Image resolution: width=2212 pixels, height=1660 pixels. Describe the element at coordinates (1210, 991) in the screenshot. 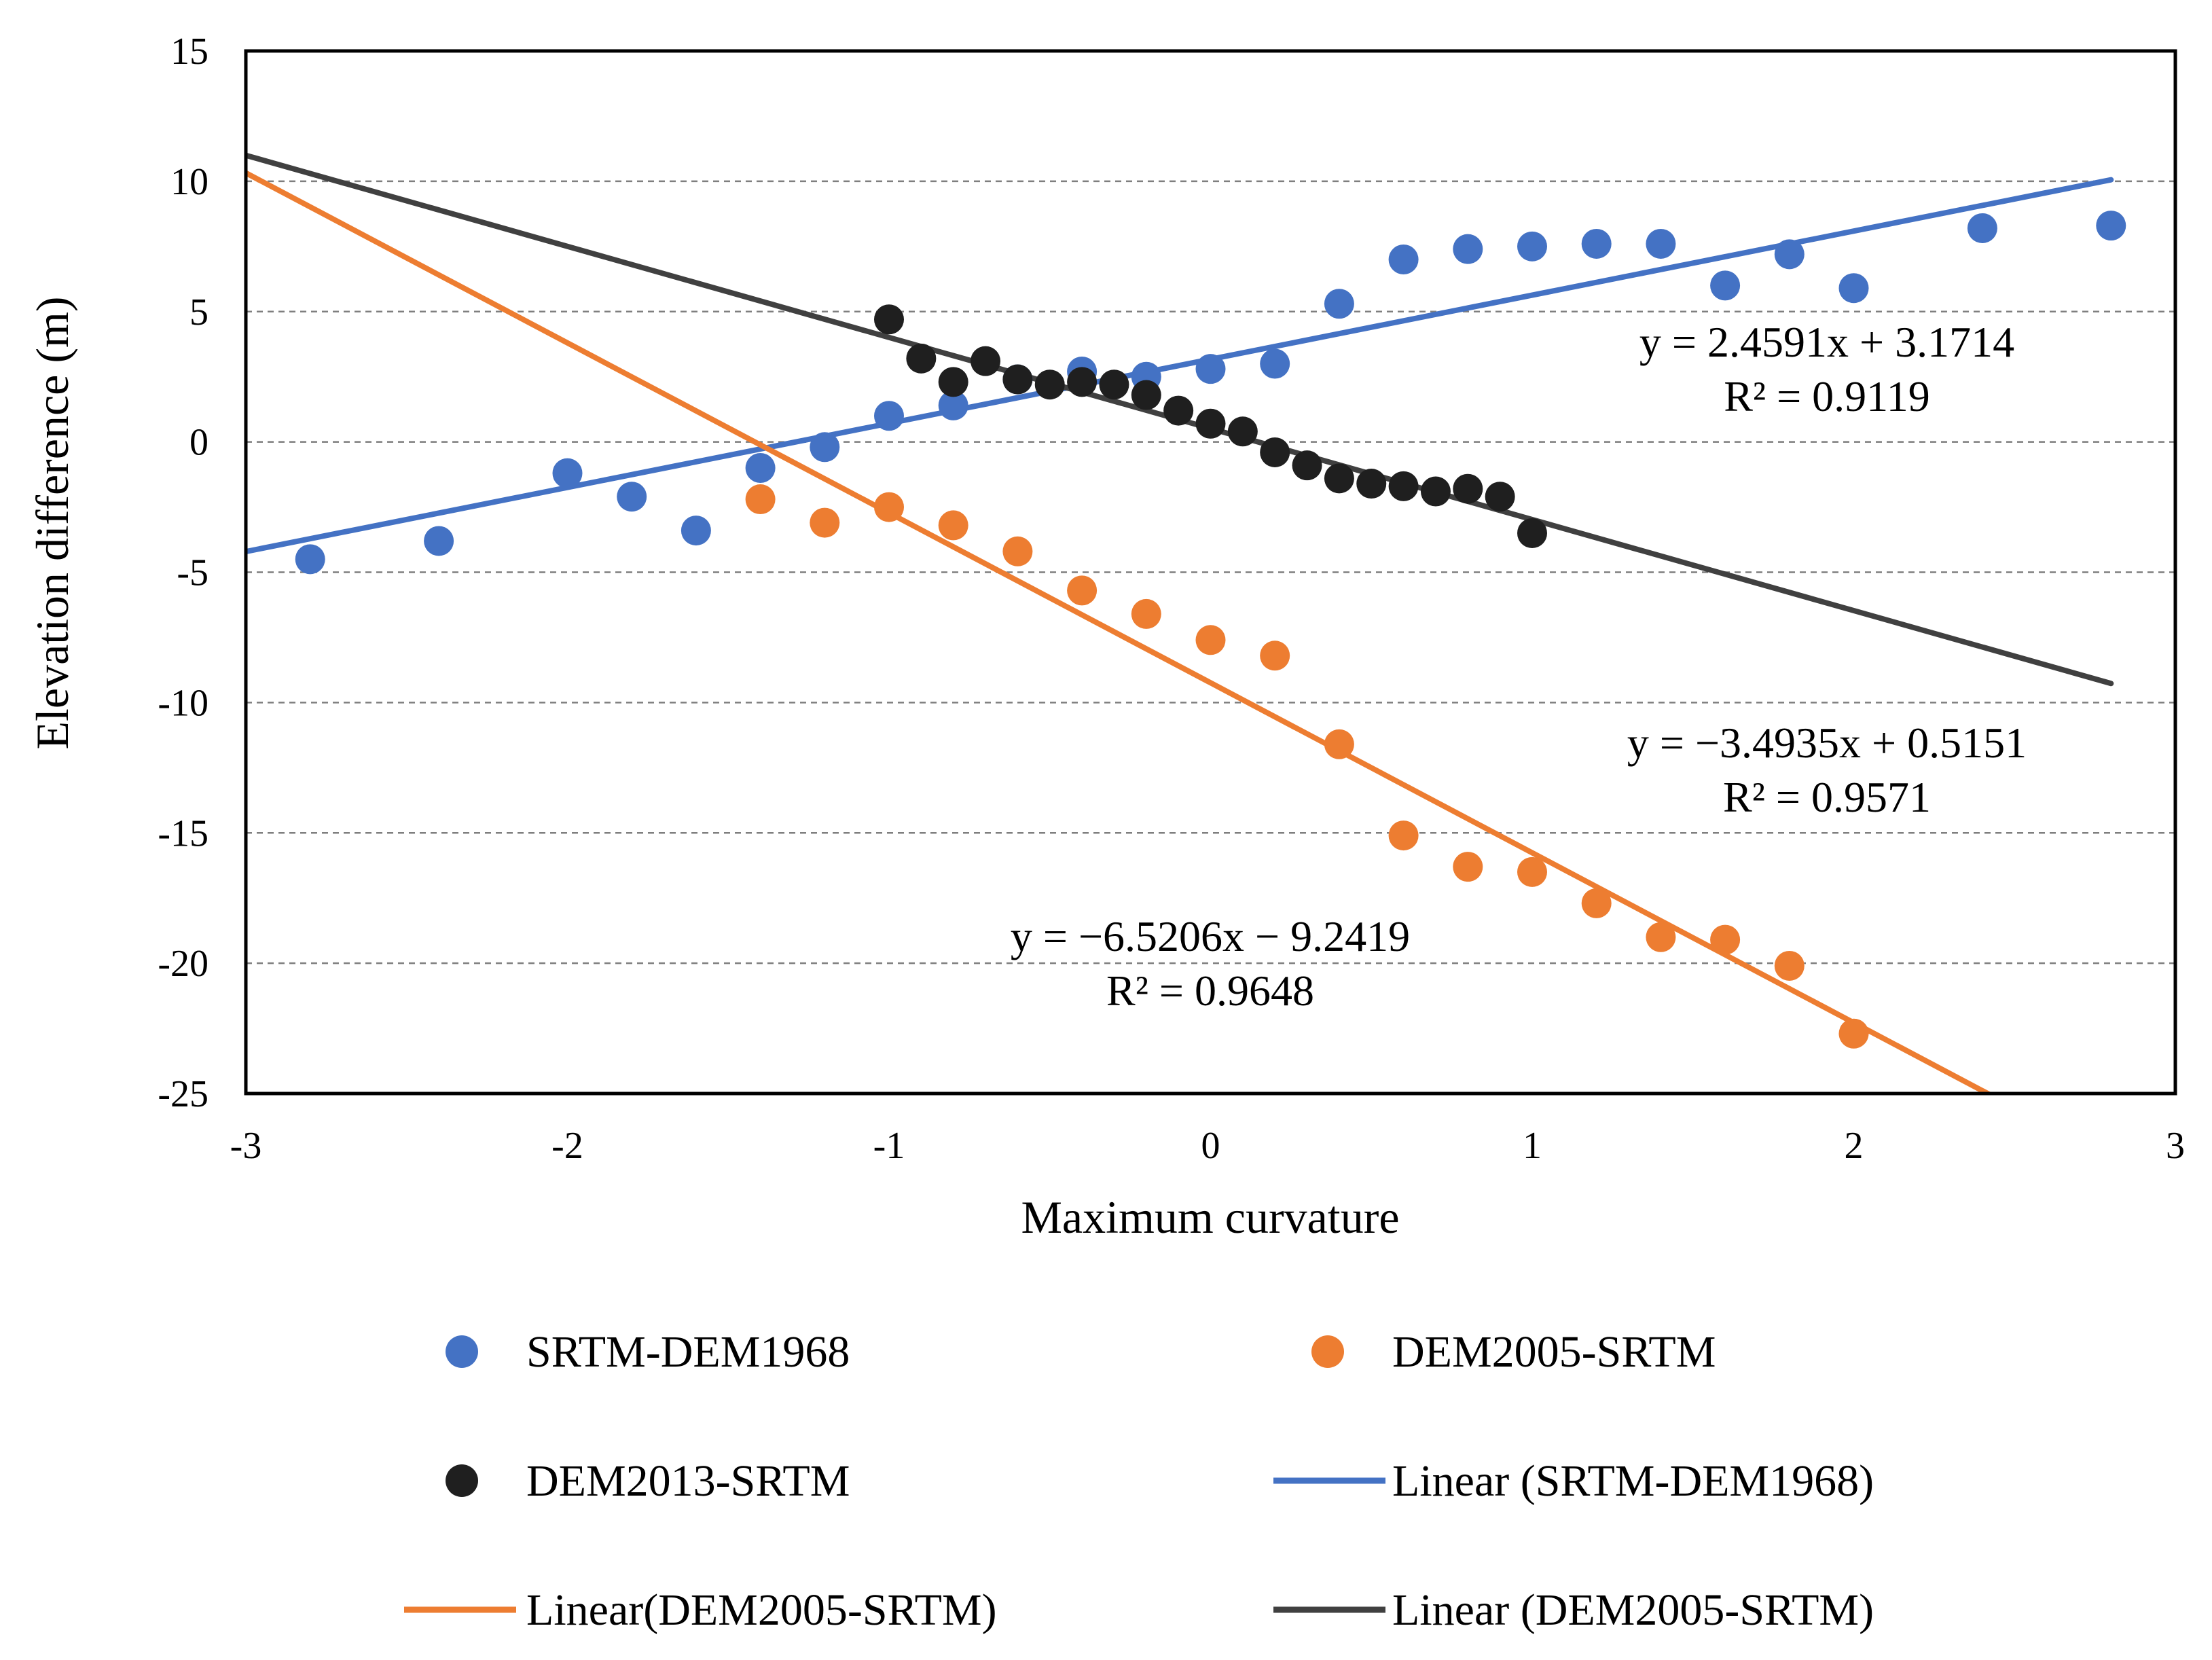

I see `r2-dem2005-srtm: R² = 0.9648` at that location.